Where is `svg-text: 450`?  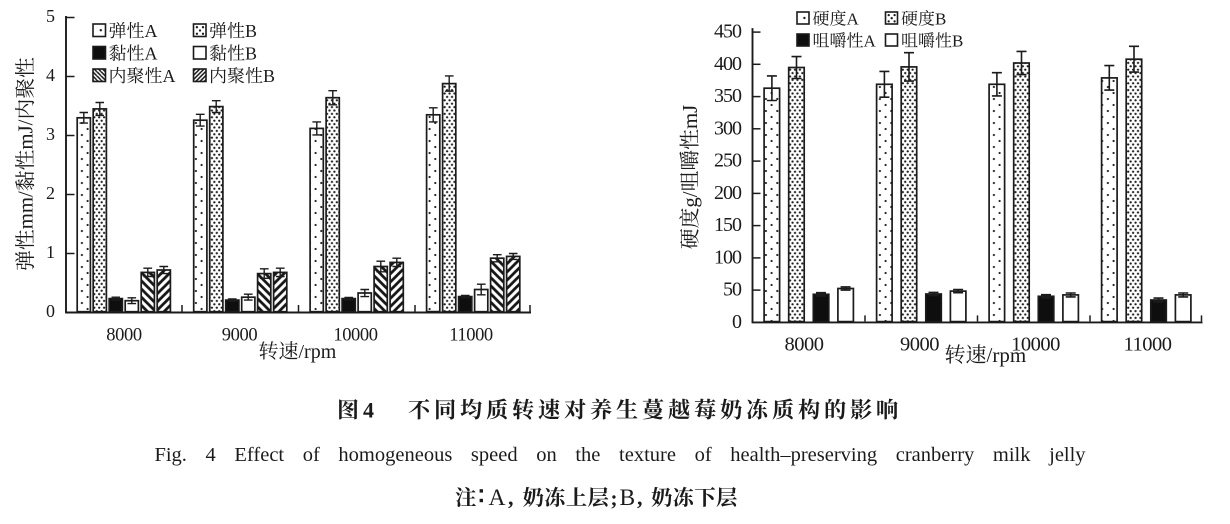
svg-text: 450 is located at coordinates (728, 32).